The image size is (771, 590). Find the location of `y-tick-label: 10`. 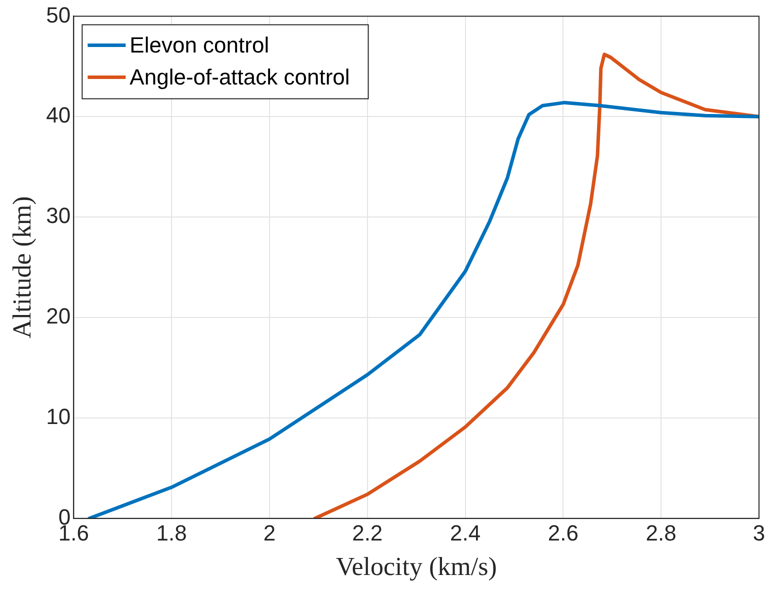

y-tick-label: 10 is located at coordinates (58, 417).